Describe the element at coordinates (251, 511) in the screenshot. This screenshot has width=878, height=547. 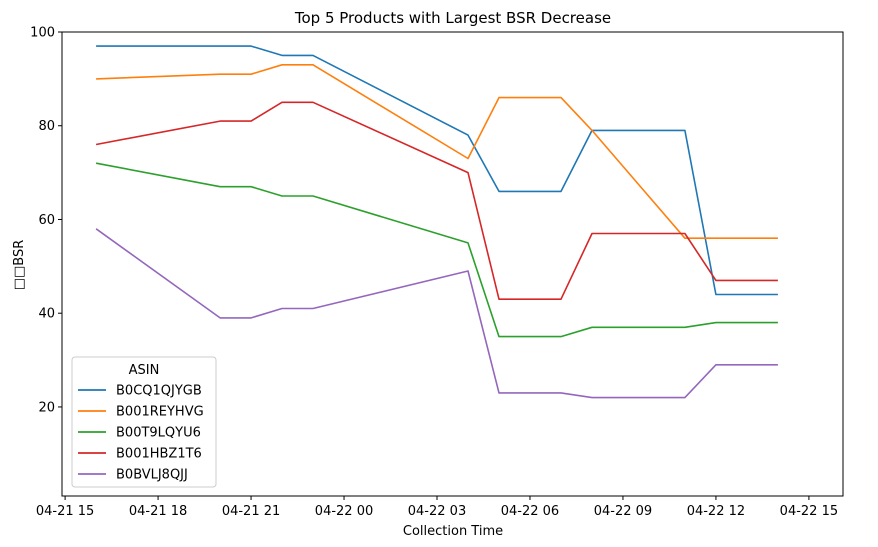
I see `x-tick-label: 04-21 21` at that location.